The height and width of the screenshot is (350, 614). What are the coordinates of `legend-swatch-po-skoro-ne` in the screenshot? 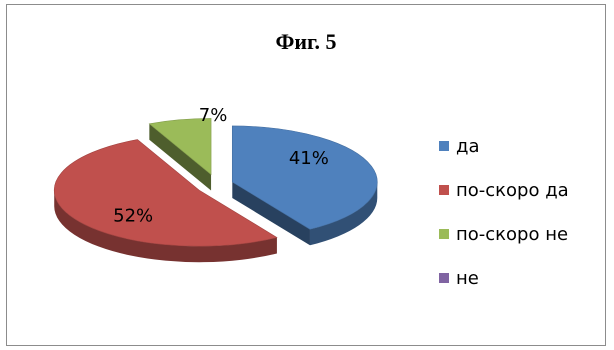 It's located at (444, 234).